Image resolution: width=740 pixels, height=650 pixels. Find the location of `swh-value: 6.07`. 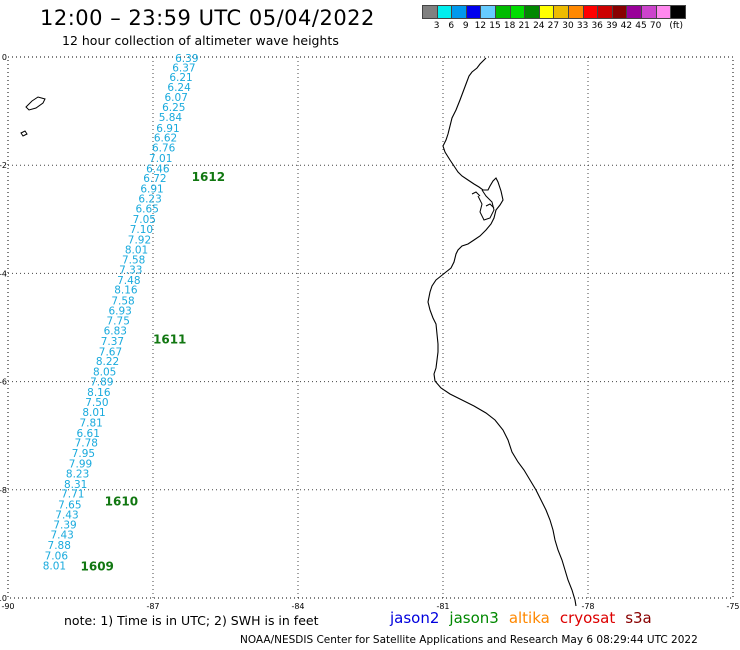

swh-value: 6.07 is located at coordinates (176, 98).